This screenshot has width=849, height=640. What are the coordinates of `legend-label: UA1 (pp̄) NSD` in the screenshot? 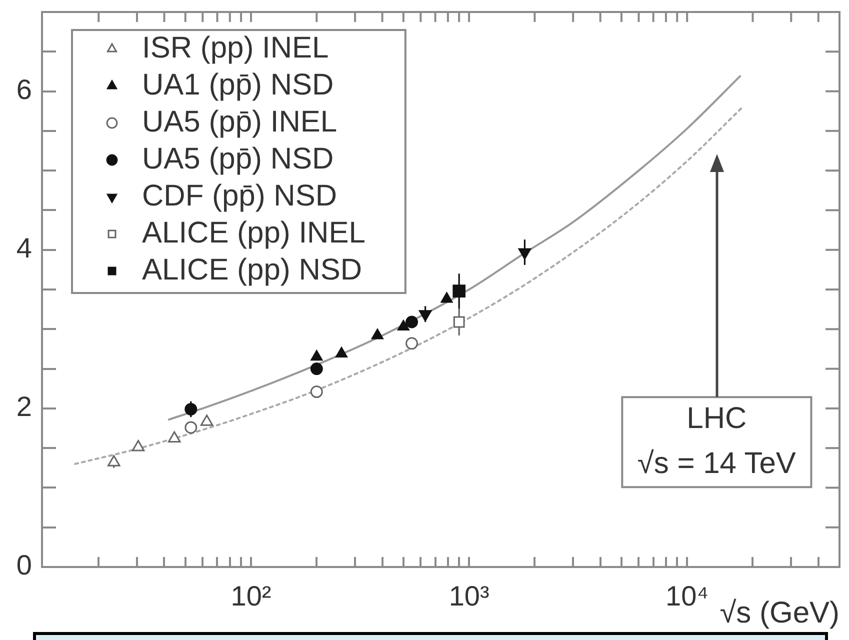 It's located at (238, 85).